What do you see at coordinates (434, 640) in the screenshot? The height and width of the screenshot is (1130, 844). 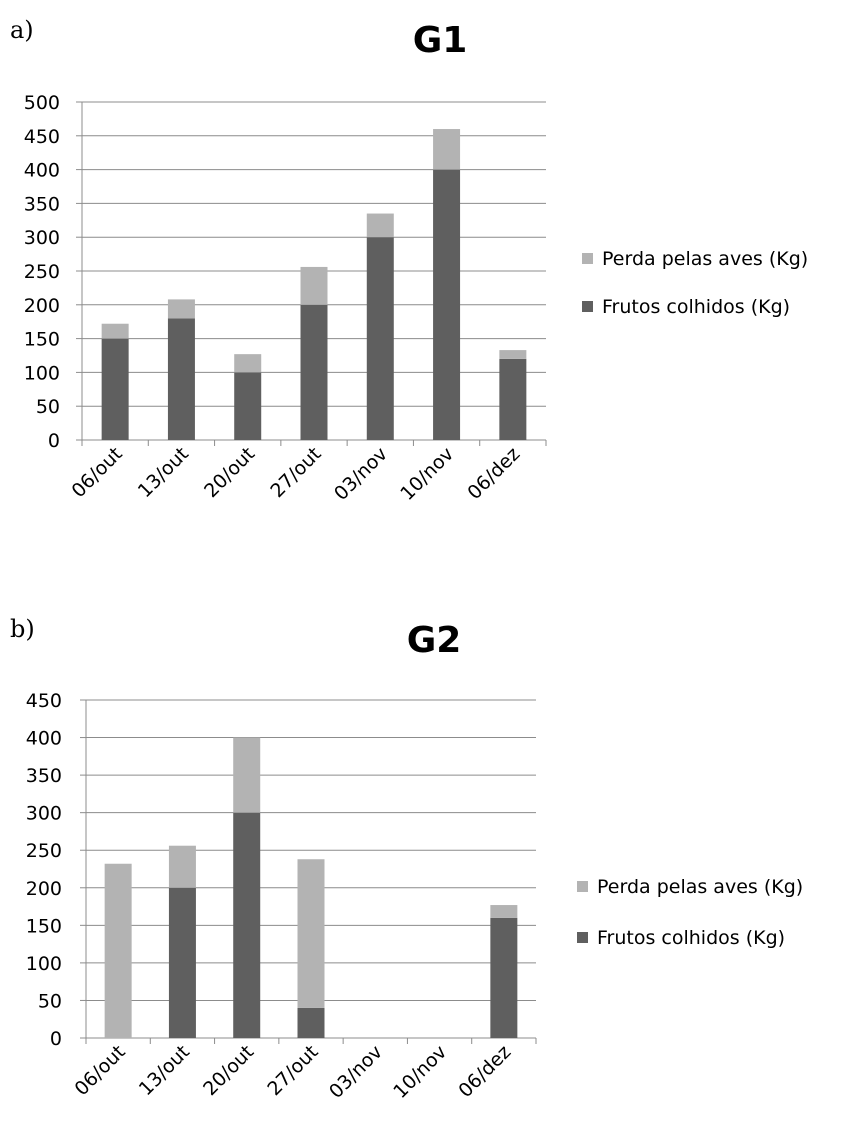 I see `chart-title: G2` at bounding box center [434, 640].